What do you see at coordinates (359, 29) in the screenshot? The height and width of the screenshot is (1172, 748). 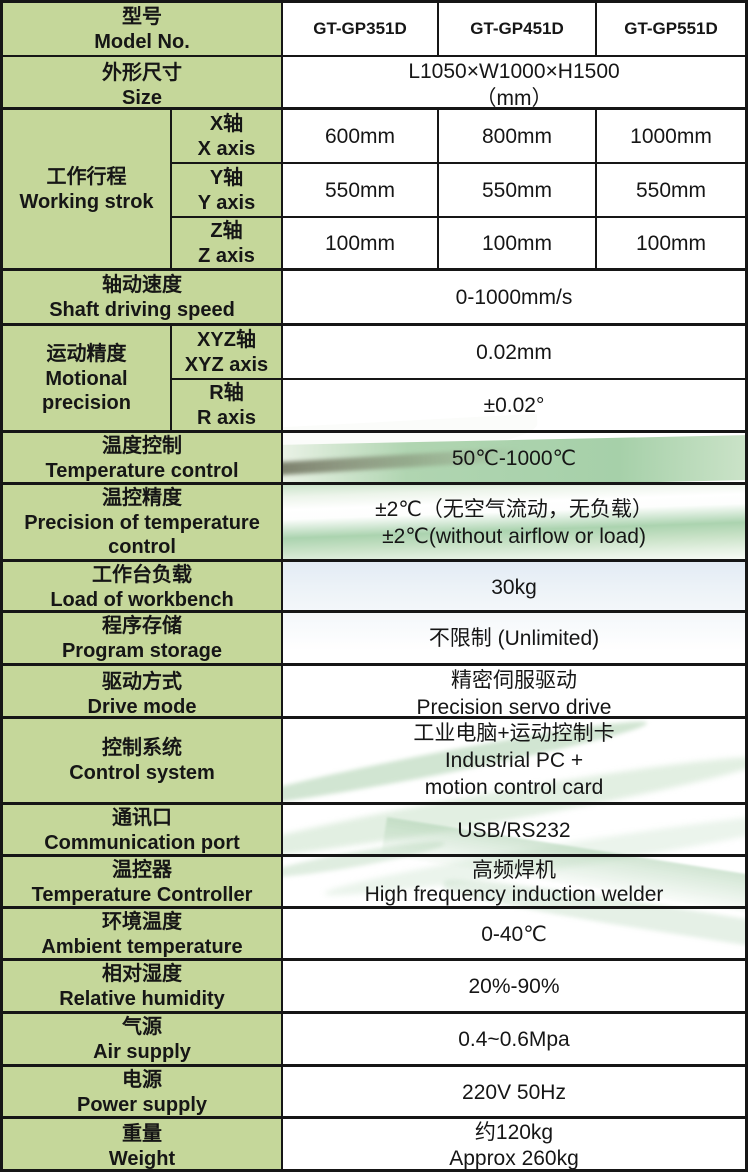 I see `value-cell-model-1: GT-GP351D` at bounding box center [359, 29].